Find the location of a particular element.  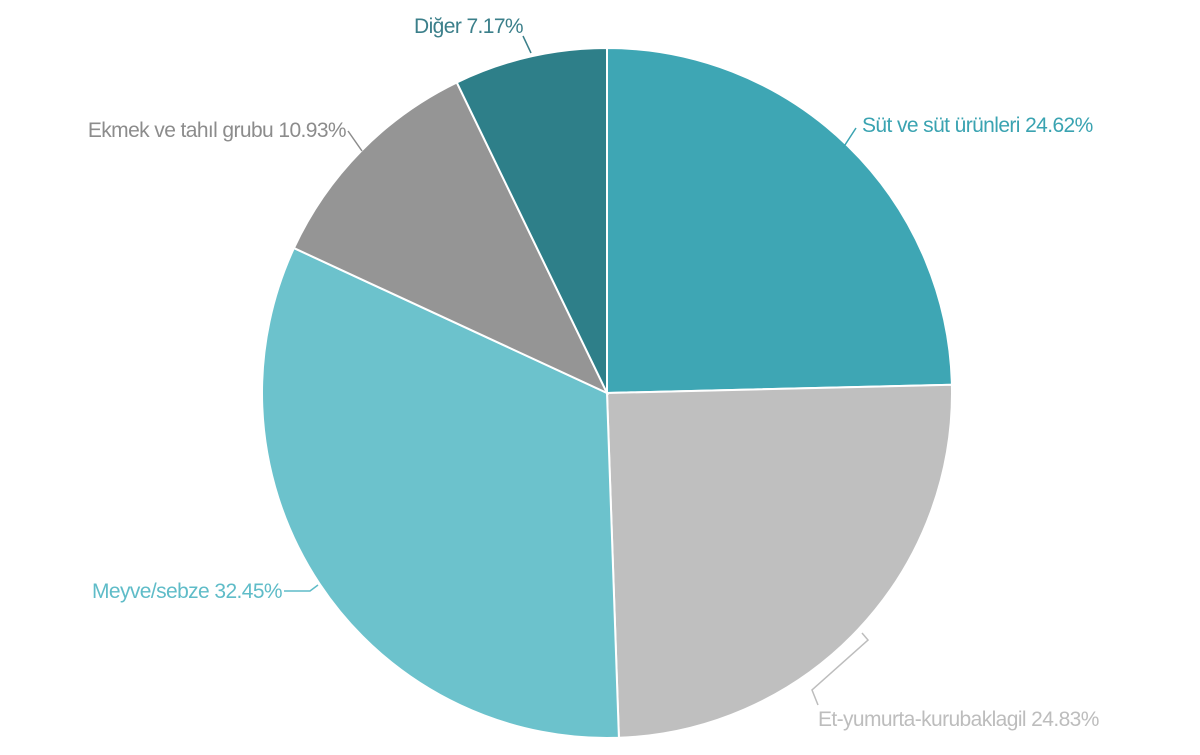

slice-label-diger: Diğer 7.17% is located at coordinates (468, 26).